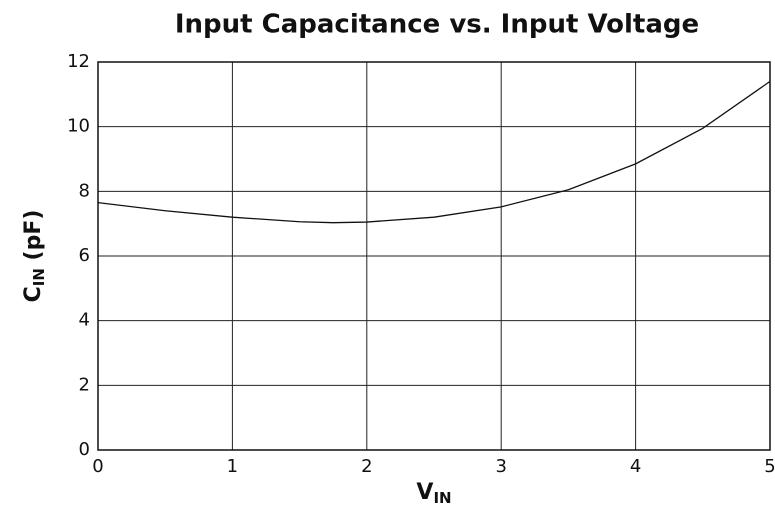 This screenshot has width=775, height=506. What do you see at coordinates (78, 126) in the screenshot?
I see `y-tick-label: 10` at bounding box center [78, 126].